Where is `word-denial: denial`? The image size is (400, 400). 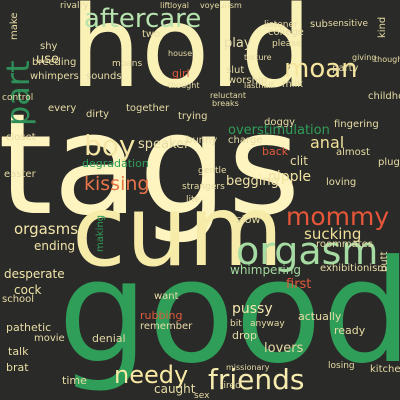 word-denial: denial is located at coordinates (109, 338).